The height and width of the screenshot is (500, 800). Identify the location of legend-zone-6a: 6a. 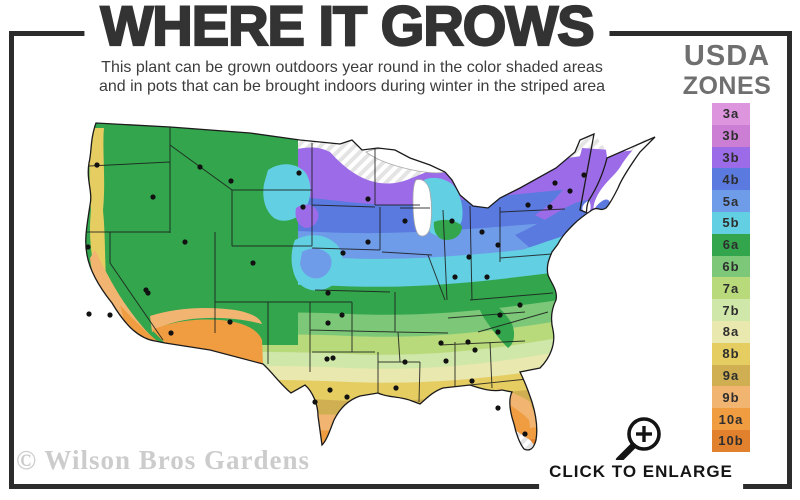
(731, 244).